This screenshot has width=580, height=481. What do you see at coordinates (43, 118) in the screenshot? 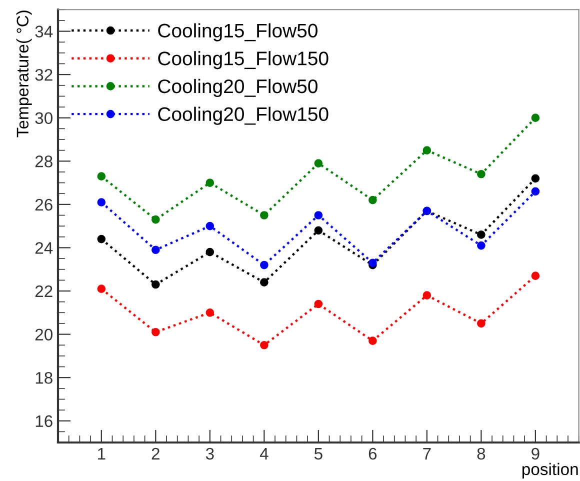
I see `y-tick-label: 30` at bounding box center [43, 118].